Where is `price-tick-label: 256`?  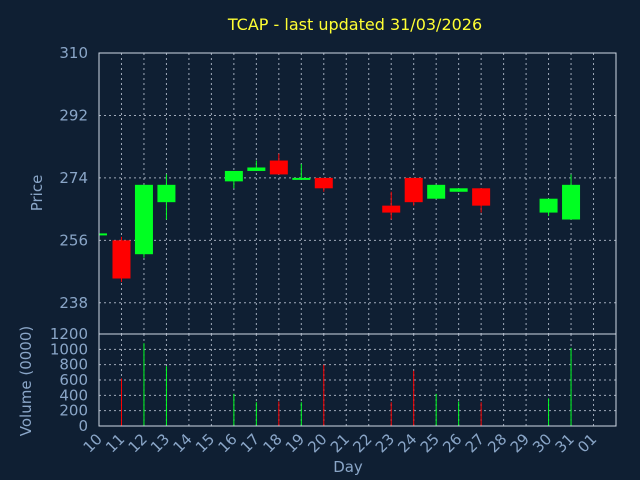 price-tick-label: 256 is located at coordinates (73, 240).